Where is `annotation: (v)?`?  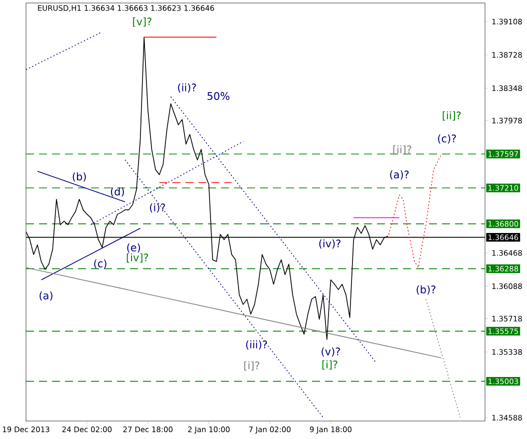 annotation: (v)? is located at coordinates (331, 352).